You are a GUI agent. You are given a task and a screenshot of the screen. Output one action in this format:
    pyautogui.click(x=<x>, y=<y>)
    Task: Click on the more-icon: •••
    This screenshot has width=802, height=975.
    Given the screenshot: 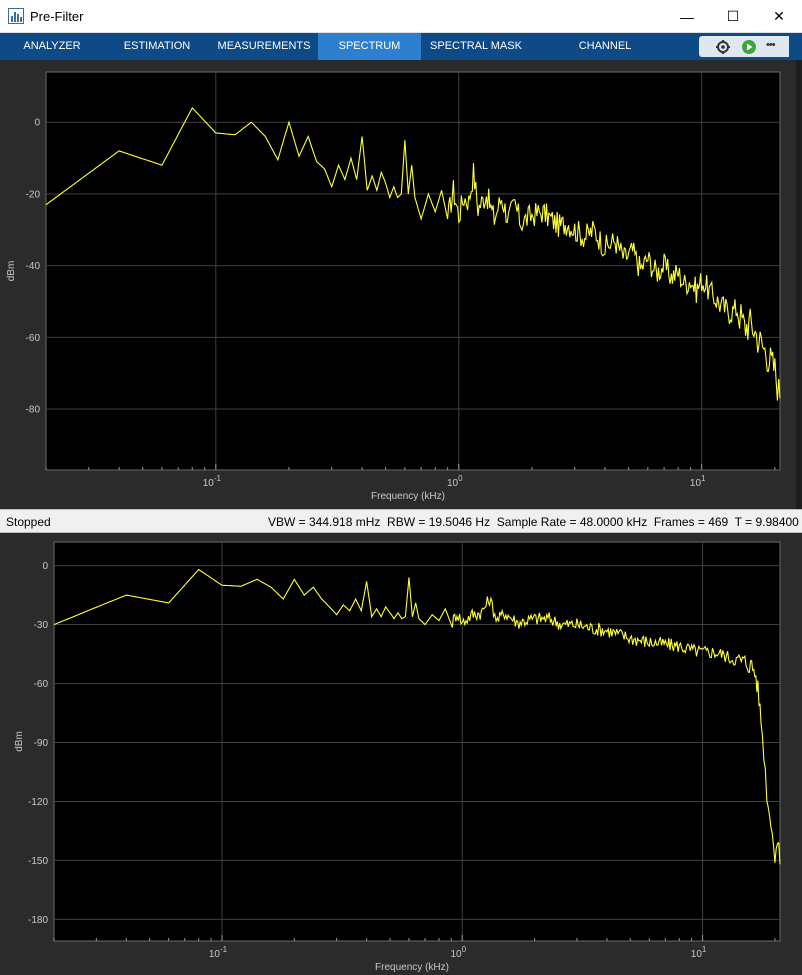 What is the action you would take?
    pyautogui.click(x=770, y=45)
    